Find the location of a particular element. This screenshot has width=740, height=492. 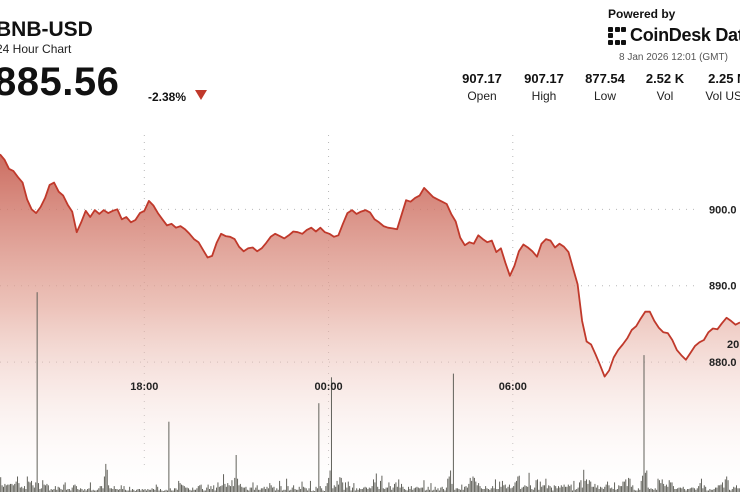

brand-logo: CoinDesk Data is located at coordinates (674, 35).